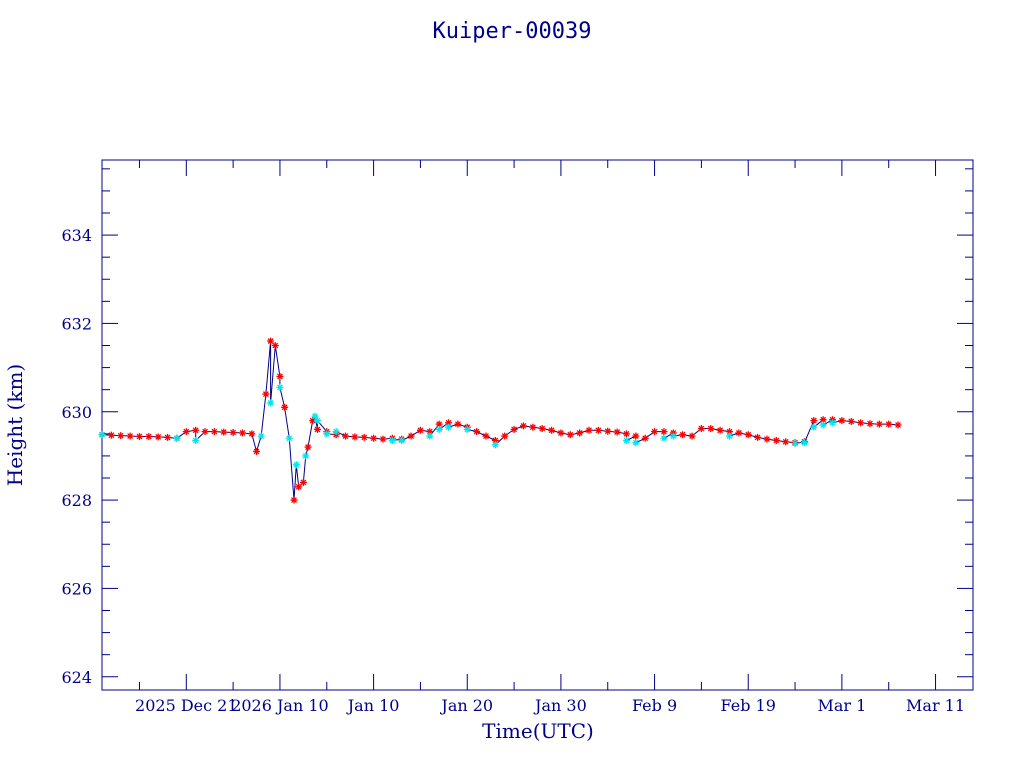  I want to click on x-tick-label: Jan 20, so click(466, 705).